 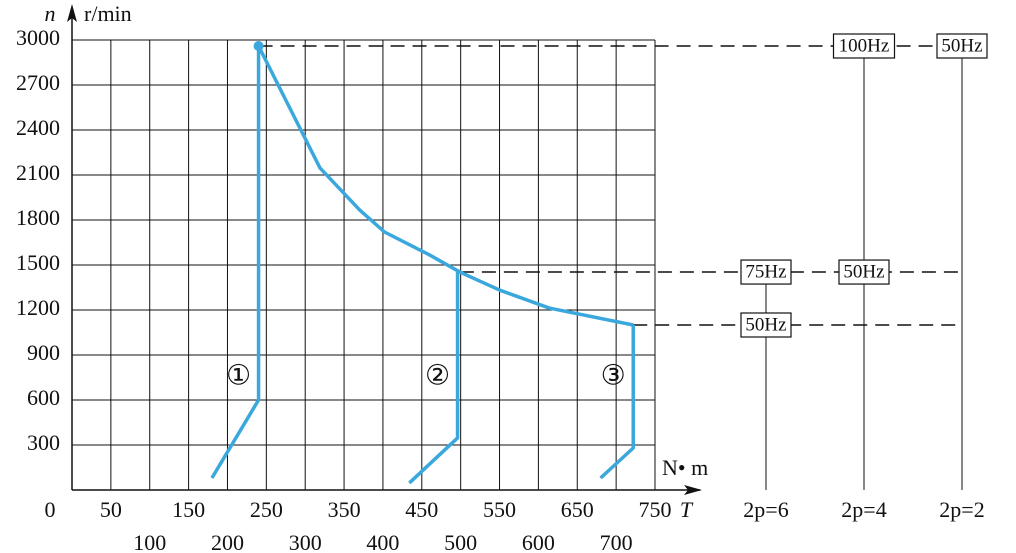 I want to click on pole-label: 2p=4, so click(x=863, y=509).